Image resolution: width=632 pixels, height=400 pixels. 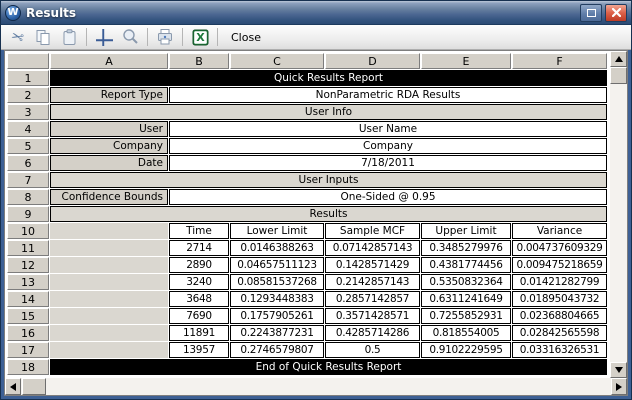 I want to click on corner-header-cell, so click(x=28, y=61).